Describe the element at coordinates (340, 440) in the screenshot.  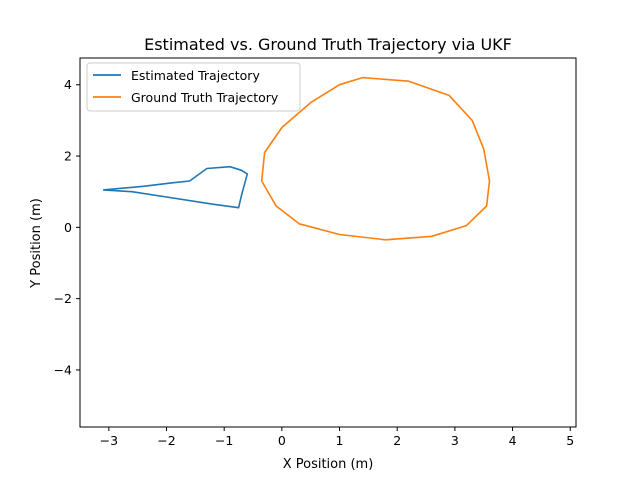
I see `x-tick-label: 1` at that location.